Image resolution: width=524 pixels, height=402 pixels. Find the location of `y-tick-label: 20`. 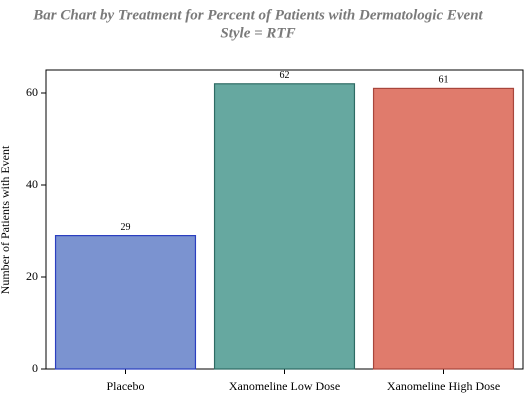

y-tick-label: 20 is located at coordinates (32, 276).